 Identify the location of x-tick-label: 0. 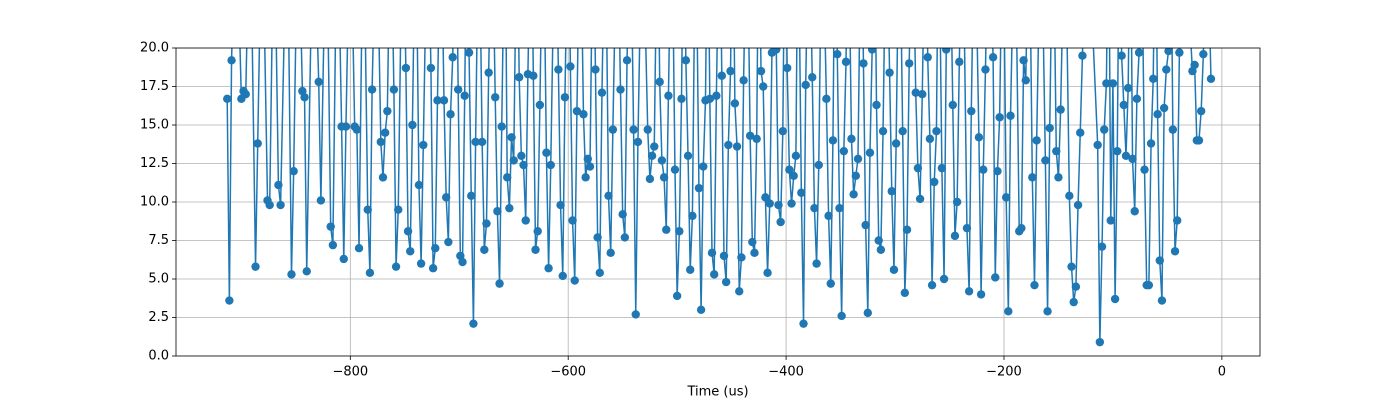
(1222, 372).